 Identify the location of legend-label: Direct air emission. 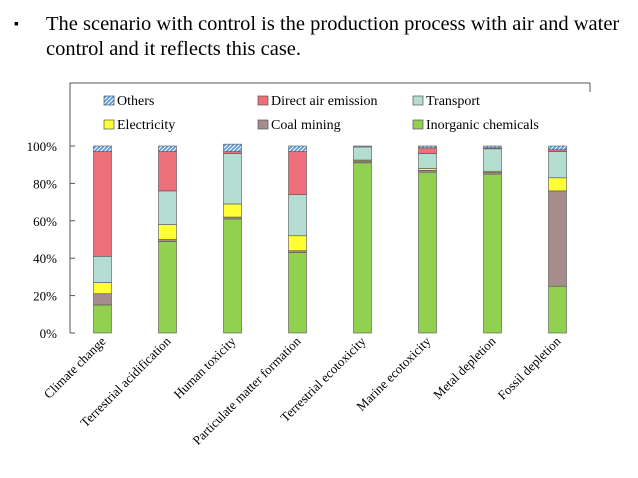
(324, 101).